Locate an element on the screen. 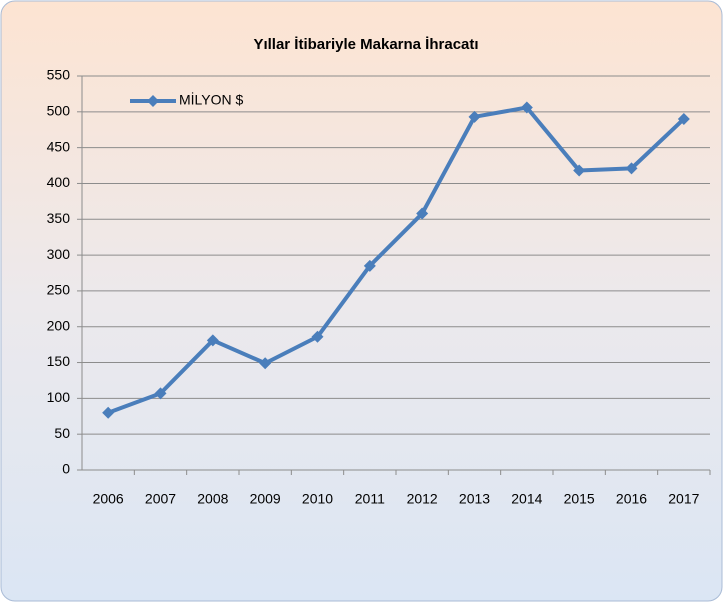 Image resolution: width=724 pixels, height=608 pixels. y-tick-label: 400 is located at coordinates (59, 182).